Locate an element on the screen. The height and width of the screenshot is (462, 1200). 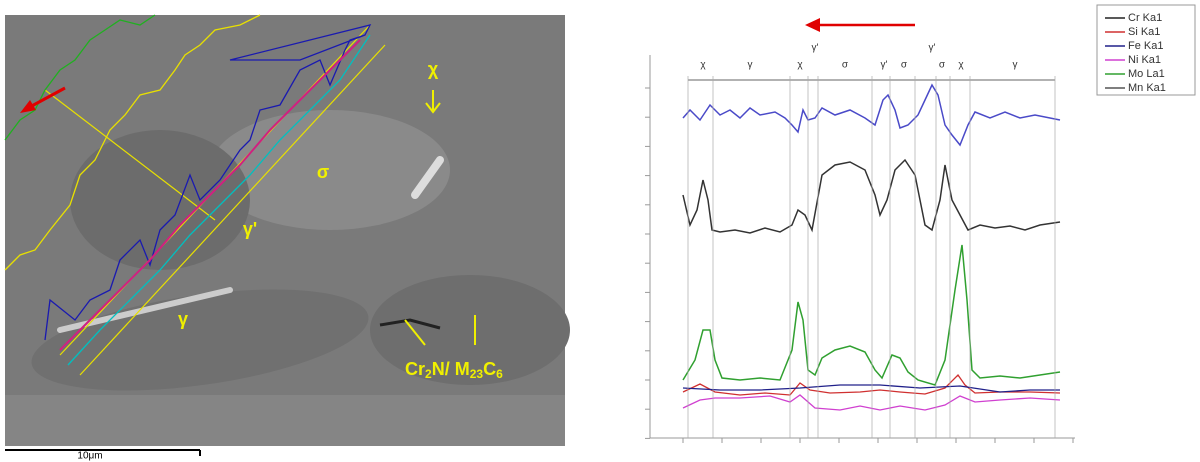
label-part: Cr is located at coordinates (415, 369).